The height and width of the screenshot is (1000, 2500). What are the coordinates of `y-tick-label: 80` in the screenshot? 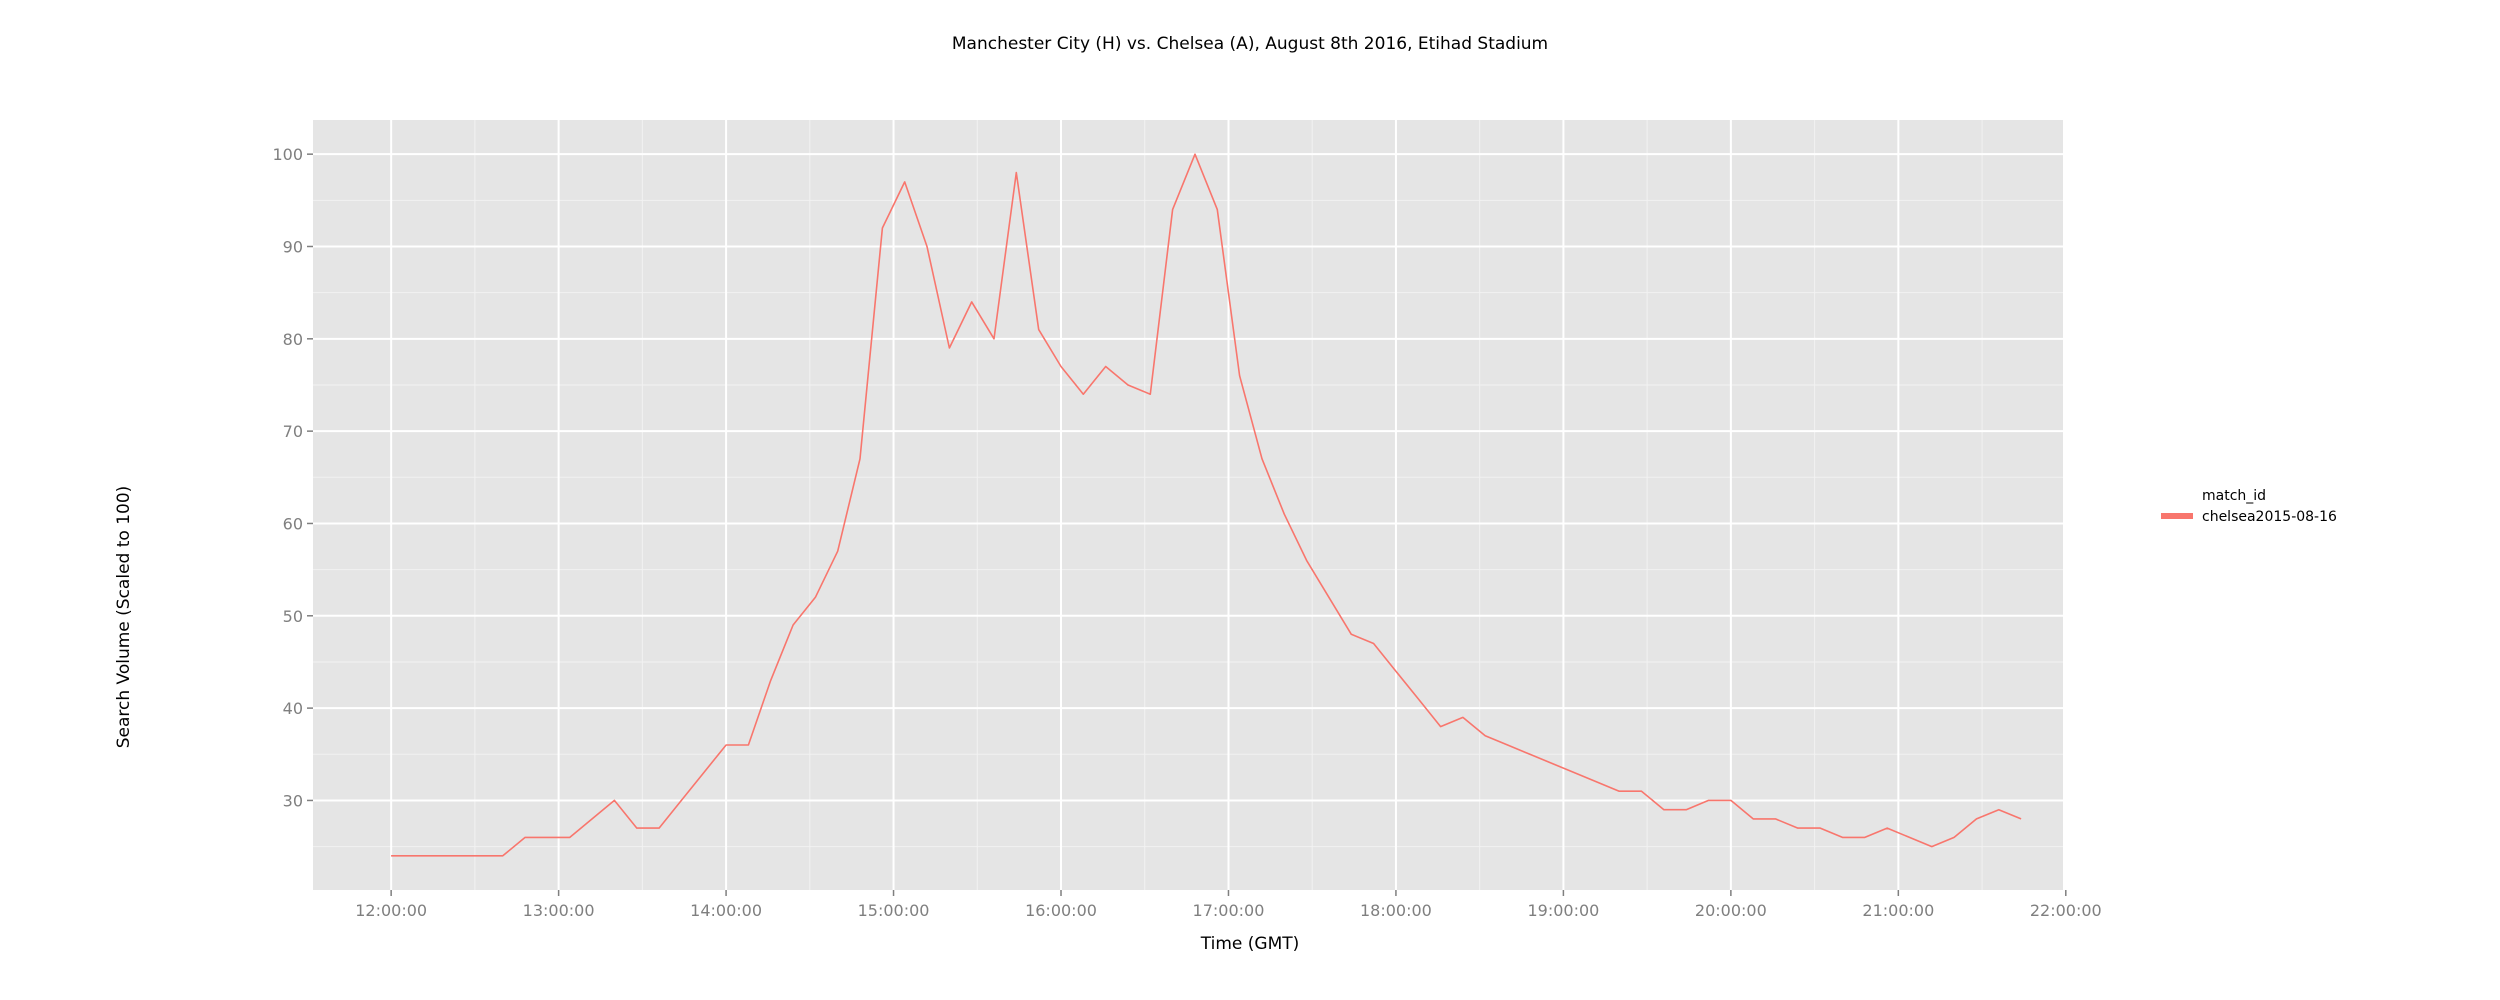 It's located at (293, 339).